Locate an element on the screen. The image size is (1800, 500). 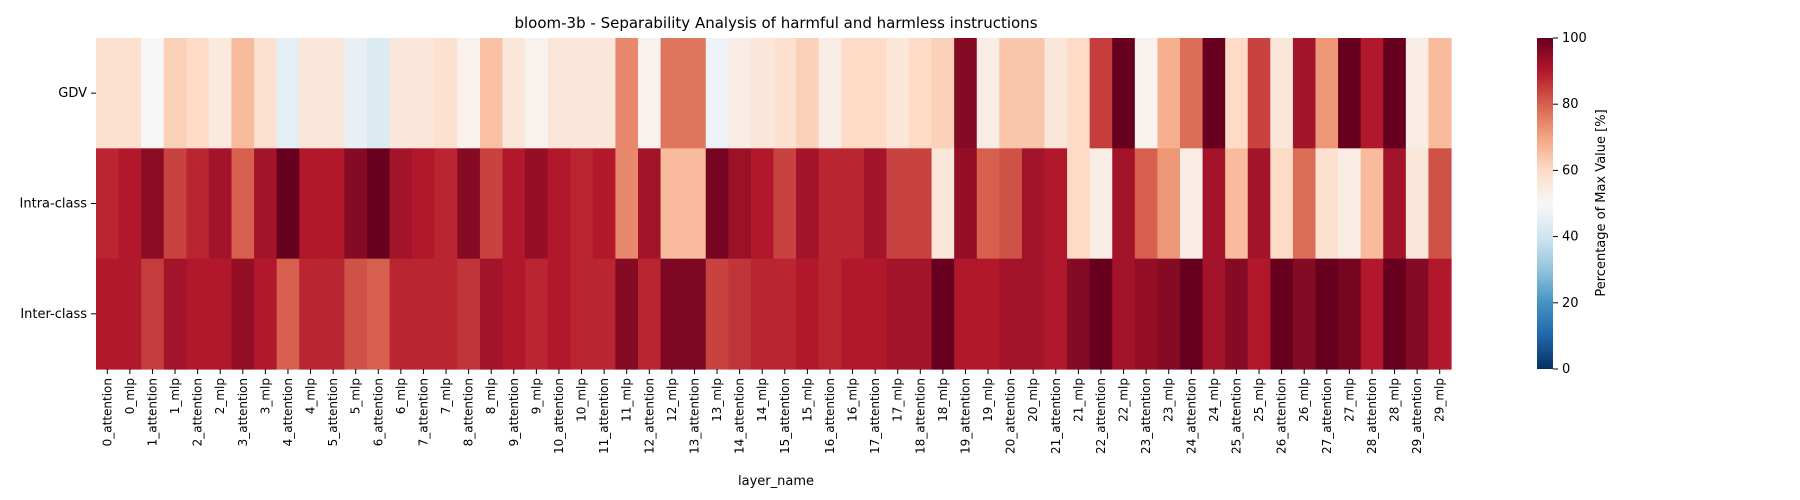
column-label: 6_attention is located at coordinates (378, 412).